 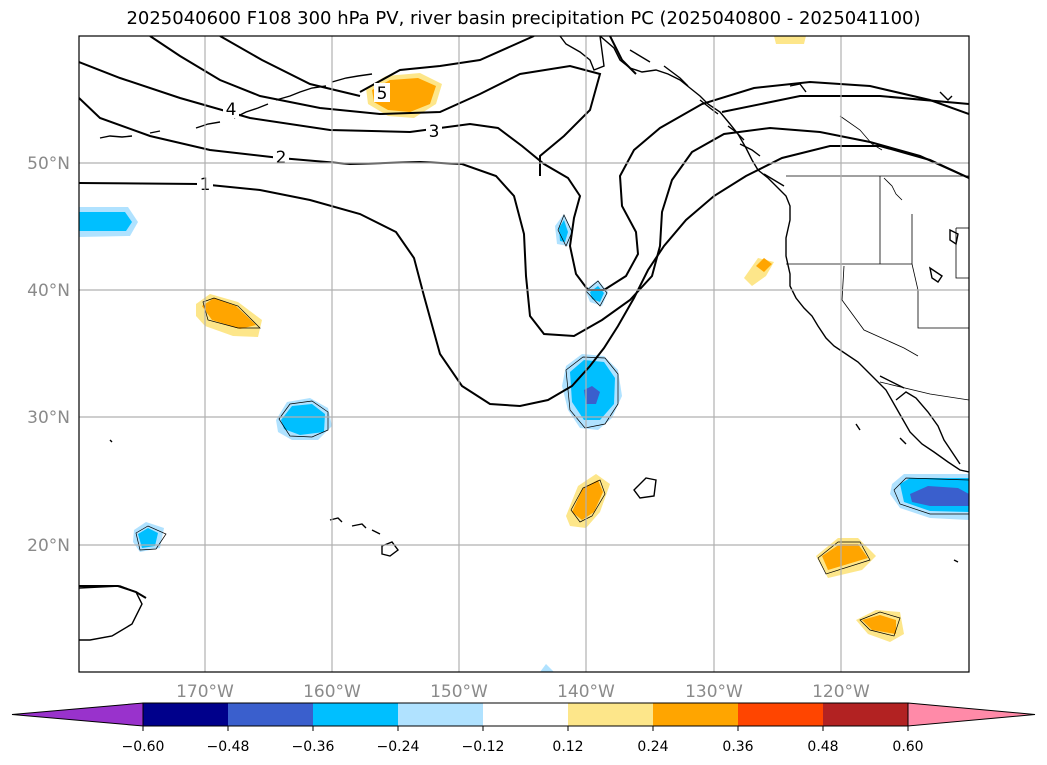 I want to click on colorbar-tick-label: −0.60, so click(x=143, y=747).